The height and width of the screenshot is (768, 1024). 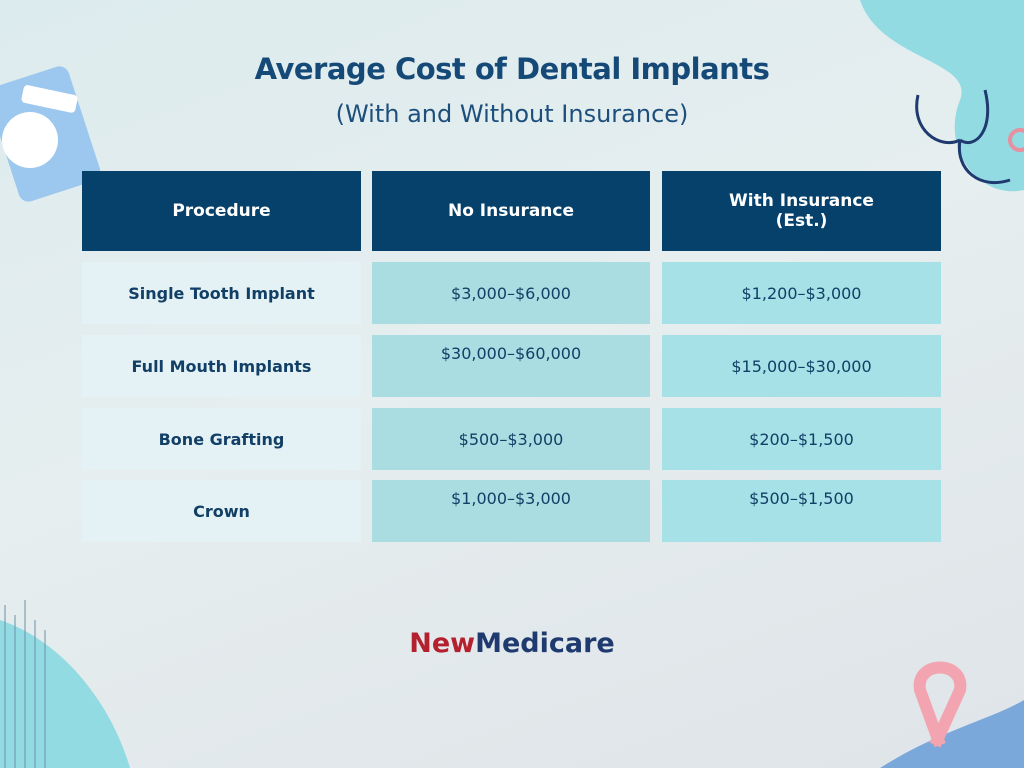 I want to click on subtitle: (With and Without Insurance), so click(x=512, y=114).